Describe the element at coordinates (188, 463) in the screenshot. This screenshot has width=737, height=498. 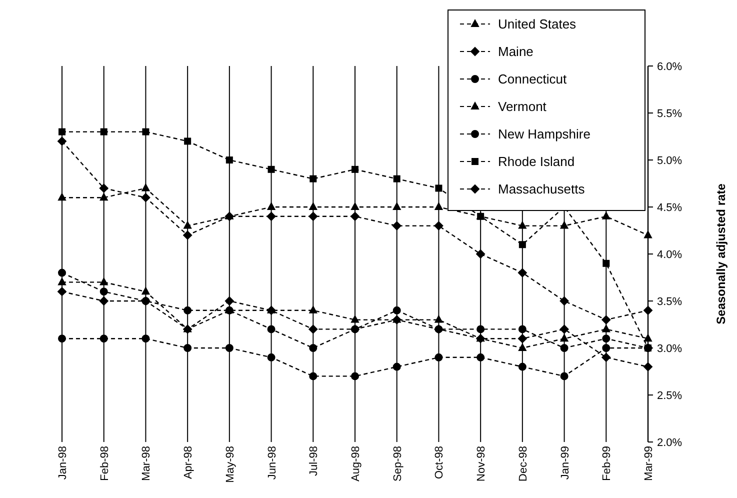
I see `x-tick-label: Apr-98` at that location.